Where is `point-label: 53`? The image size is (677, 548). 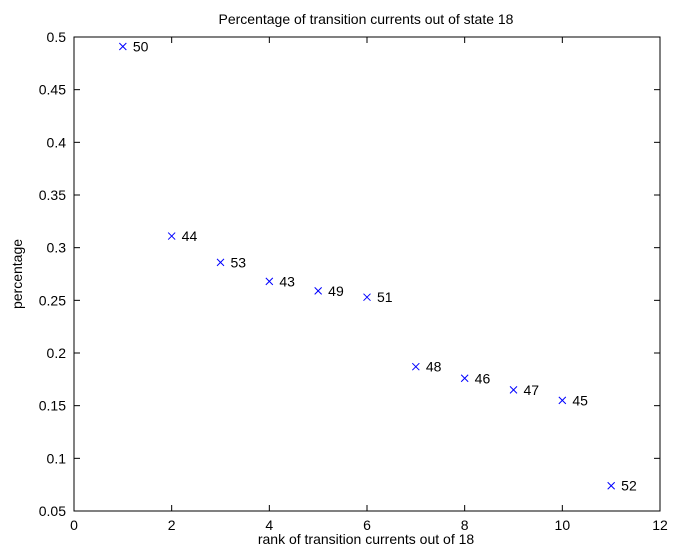
point-label: 53 is located at coordinates (239, 262).